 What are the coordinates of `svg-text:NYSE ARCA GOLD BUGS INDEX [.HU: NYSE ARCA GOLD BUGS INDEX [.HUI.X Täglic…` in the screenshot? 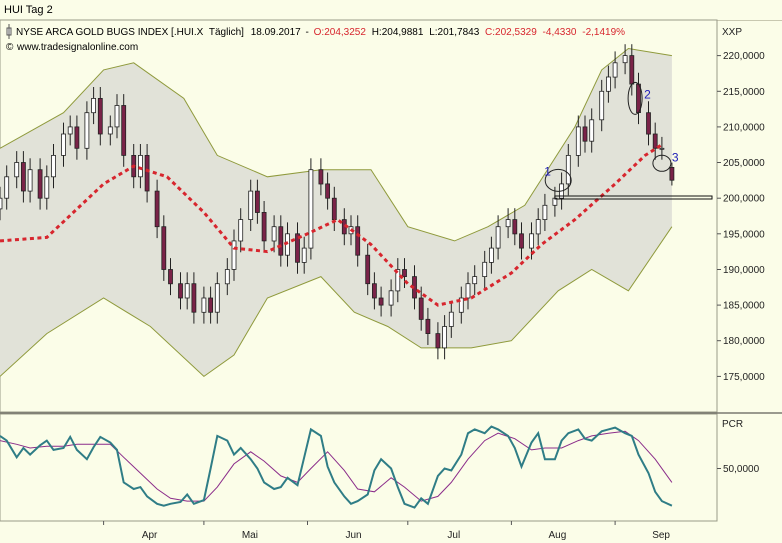 It's located at (320, 32).